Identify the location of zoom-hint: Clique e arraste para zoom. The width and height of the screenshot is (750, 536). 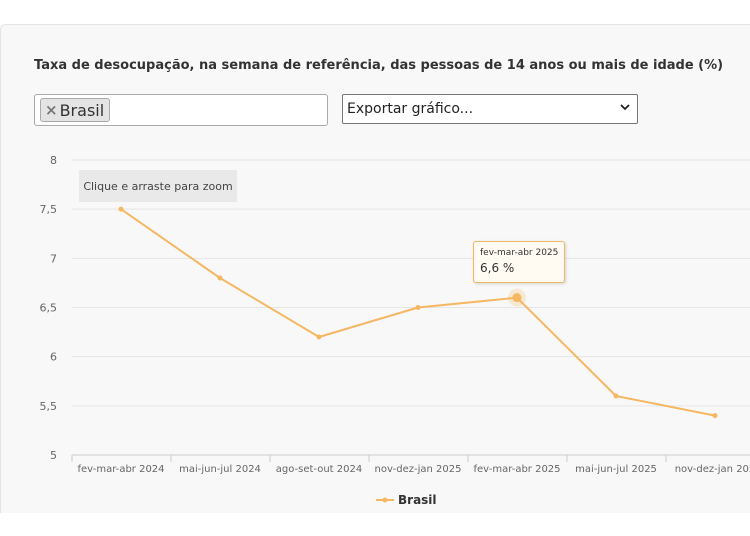
(158, 186).